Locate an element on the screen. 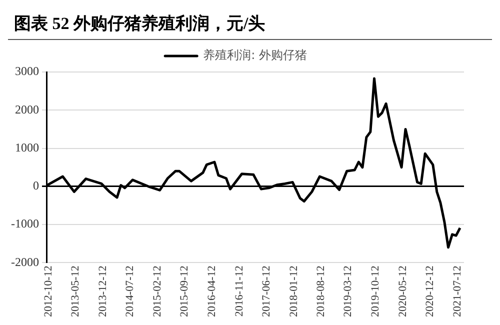 The image size is (500, 325). y-tick-label: -1000 is located at coordinates (24, 223).